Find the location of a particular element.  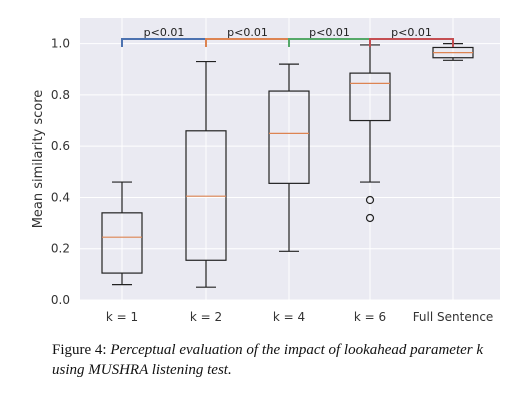

caption-prefix: Figure 4: is located at coordinates (79, 350).